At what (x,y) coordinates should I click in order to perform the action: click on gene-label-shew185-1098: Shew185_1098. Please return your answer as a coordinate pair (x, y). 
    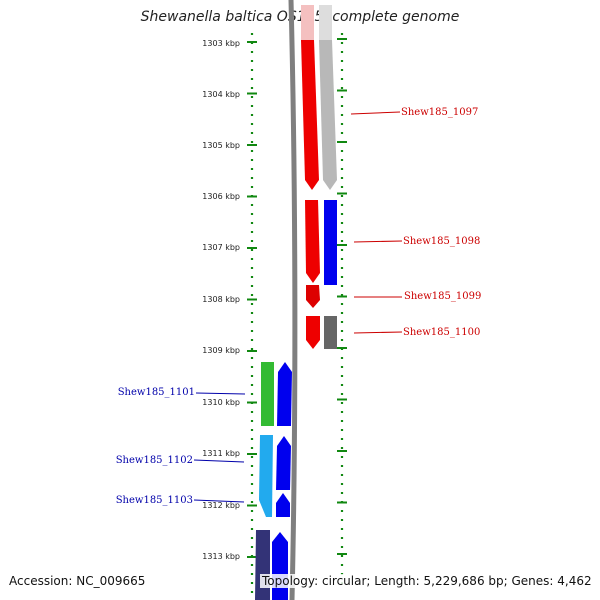
    Looking at the image, I should click on (441, 241).